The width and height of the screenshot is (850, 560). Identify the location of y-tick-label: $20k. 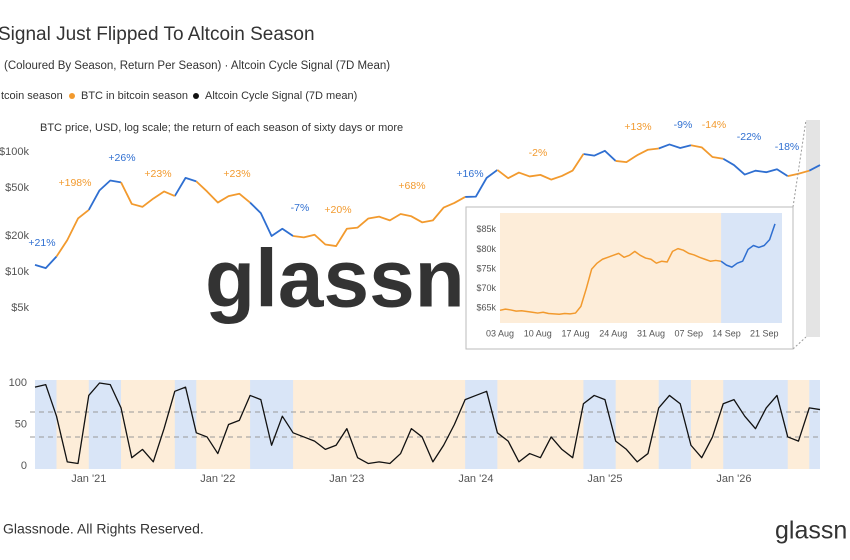
(17, 236).